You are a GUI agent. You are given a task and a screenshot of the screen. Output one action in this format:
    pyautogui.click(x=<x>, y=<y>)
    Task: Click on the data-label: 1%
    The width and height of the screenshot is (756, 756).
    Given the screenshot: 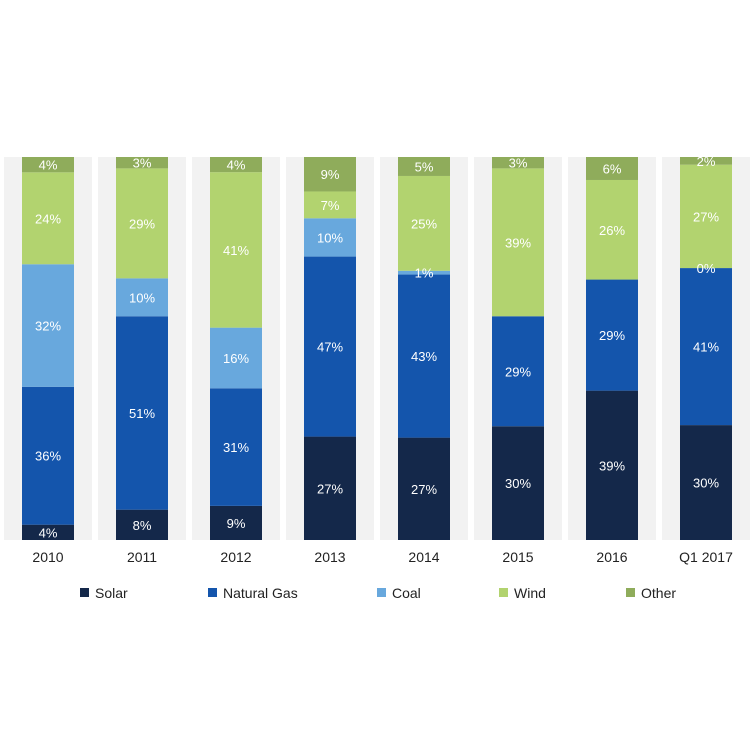 What is the action you would take?
    pyautogui.click(x=424, y=273)
    